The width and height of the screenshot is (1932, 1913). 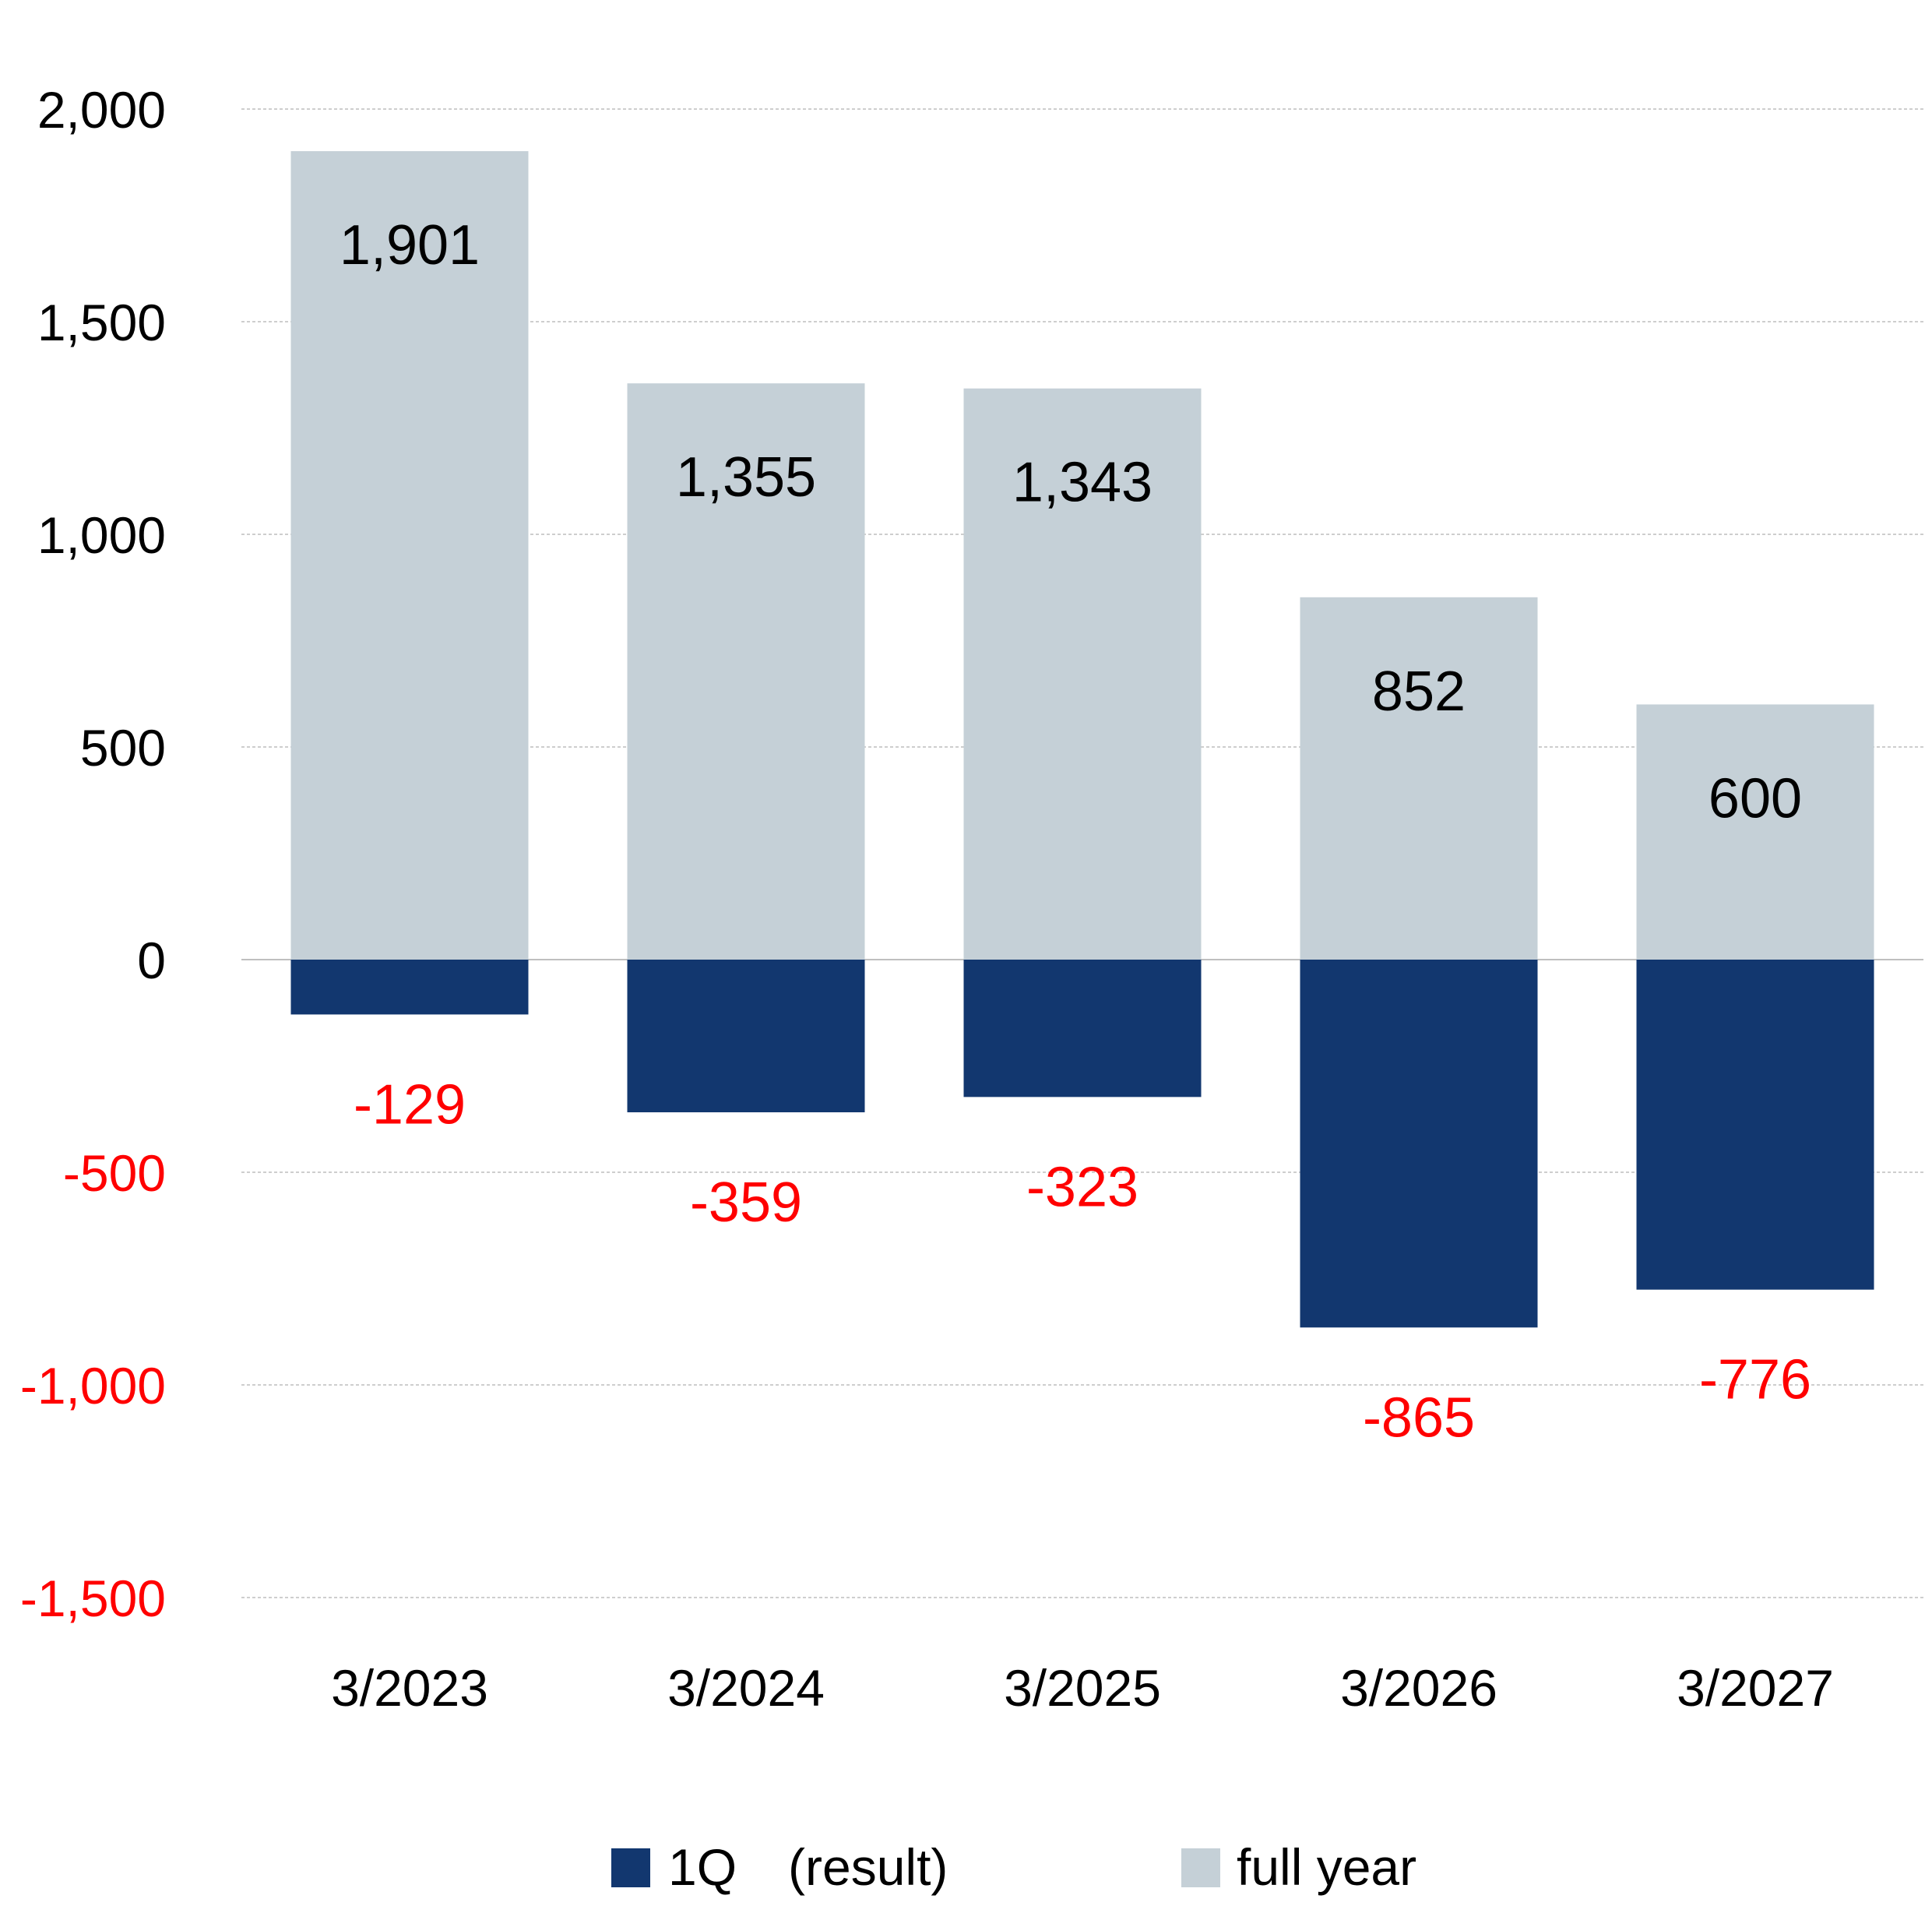 What do you see at coordinates (93, 1598) in the screenshot?
I see `y-tick-label: -1,500` at bounding box center [93, 1598].